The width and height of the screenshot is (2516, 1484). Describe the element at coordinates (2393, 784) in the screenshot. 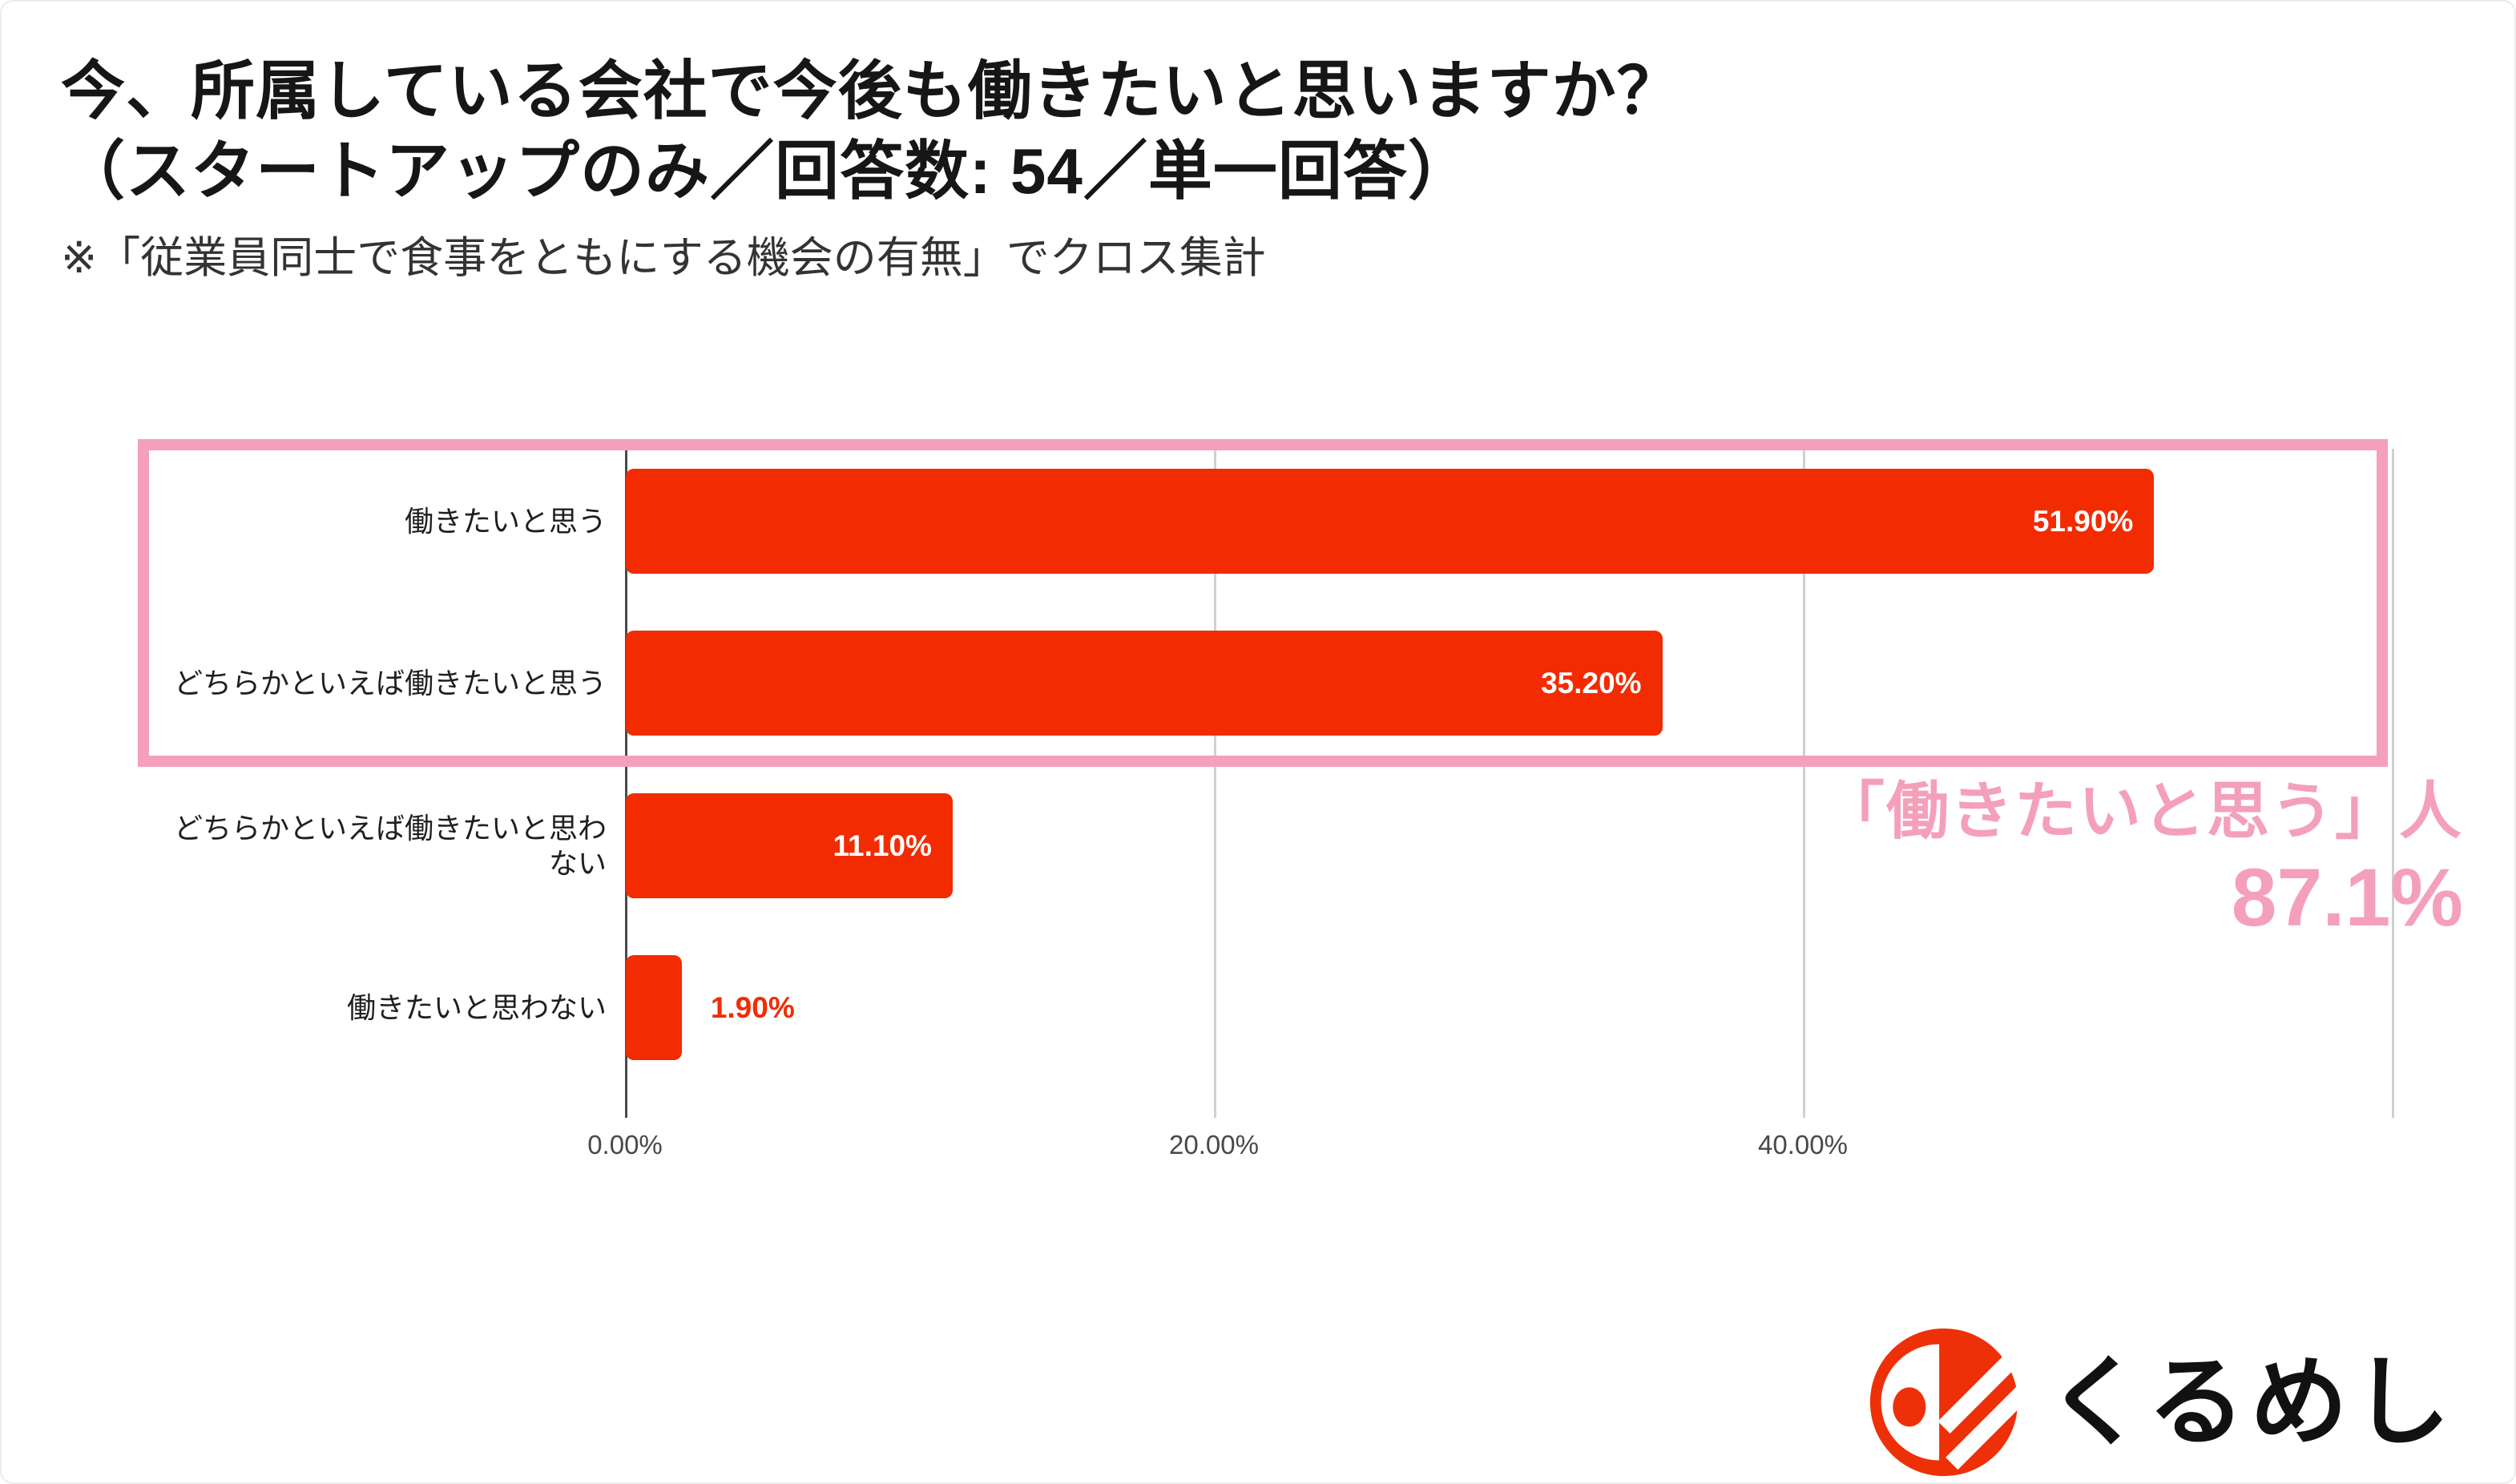

I see `gridline-60pct` at that location.